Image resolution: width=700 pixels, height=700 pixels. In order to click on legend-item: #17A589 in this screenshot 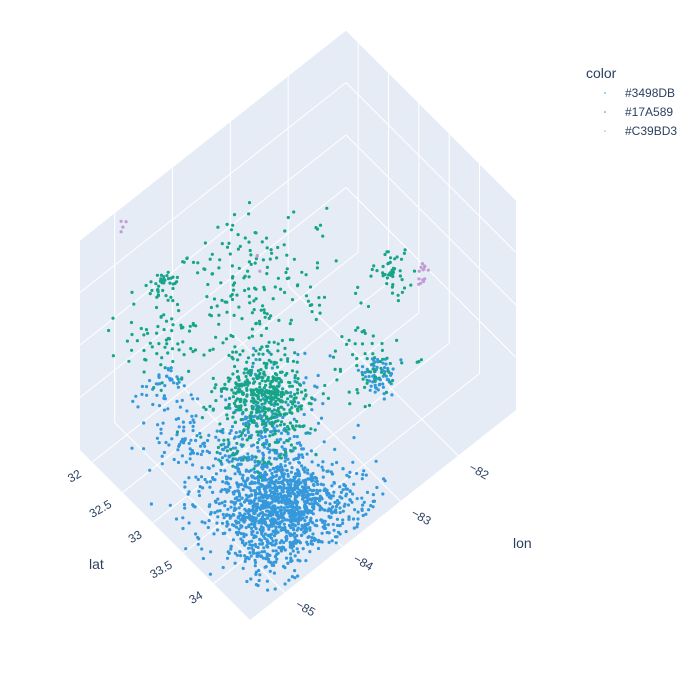, I will do `click(638, 112)`.